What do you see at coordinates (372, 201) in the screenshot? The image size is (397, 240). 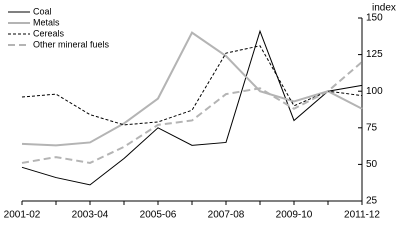 I see `y-tick-label: 25` at bounding box center [372, 201].